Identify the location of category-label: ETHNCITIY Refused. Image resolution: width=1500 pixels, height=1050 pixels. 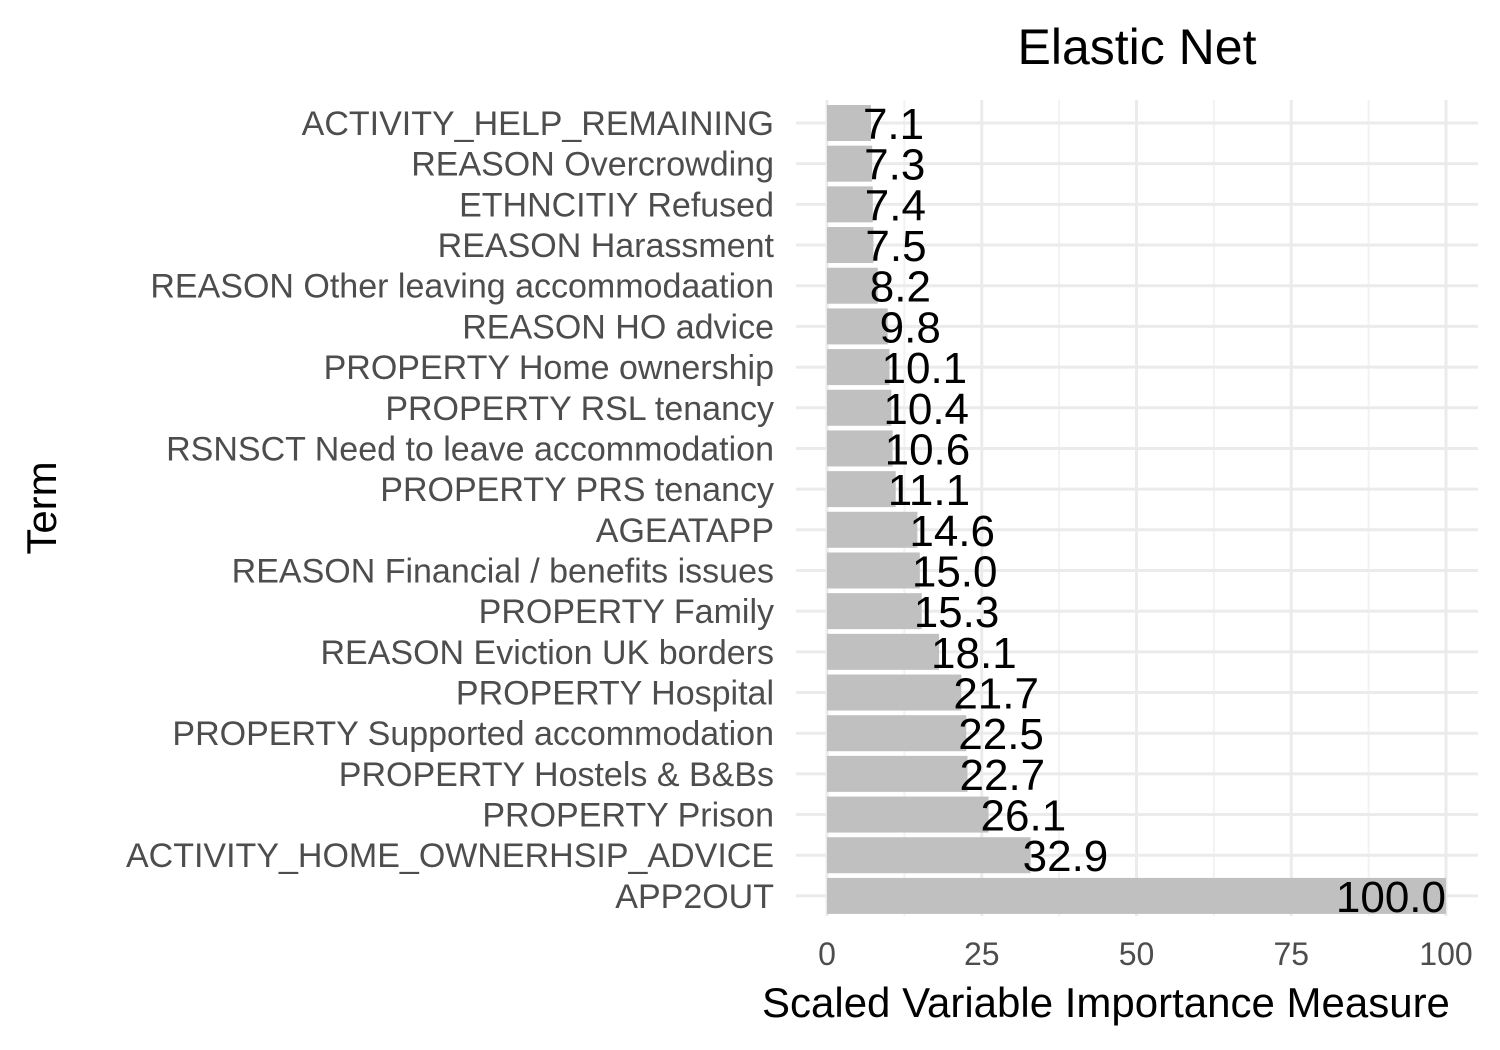
(616, 205).